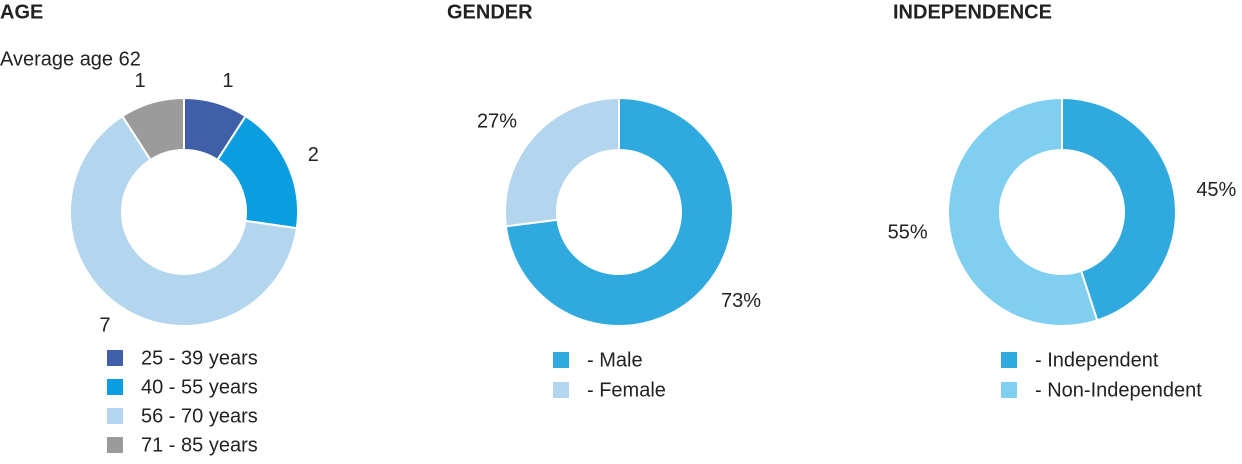 This screenshot has width=1242, height=464. Describe the element at coordinates (972, 12) in the screenshot. I see `chart-title: INDEPENDENCE` at that location.